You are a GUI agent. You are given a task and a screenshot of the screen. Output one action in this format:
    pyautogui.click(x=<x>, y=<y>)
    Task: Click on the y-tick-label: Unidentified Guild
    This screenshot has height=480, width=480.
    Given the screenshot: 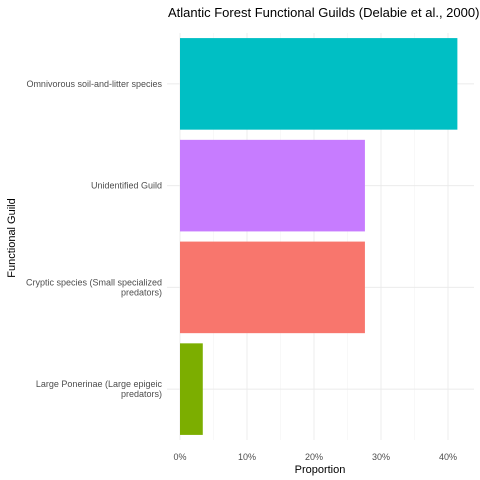 What is the action you would take?
    pyautogui.click(x=126, y=186)
    